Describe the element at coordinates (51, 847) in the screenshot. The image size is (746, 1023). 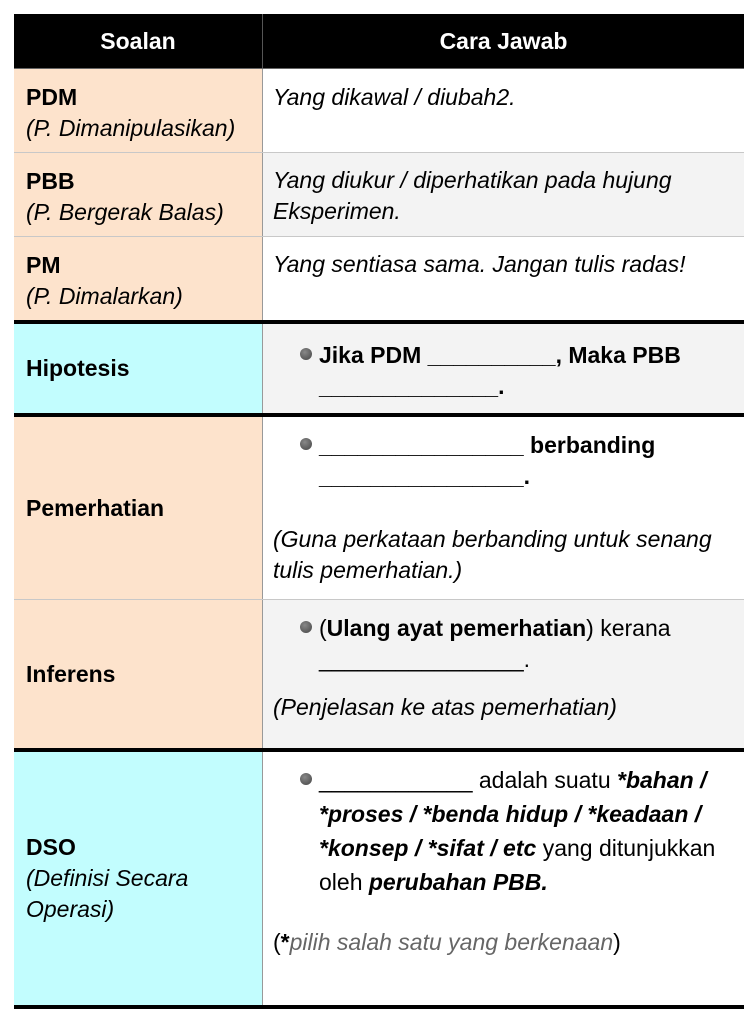
I see `row-label: DSO` at that location.